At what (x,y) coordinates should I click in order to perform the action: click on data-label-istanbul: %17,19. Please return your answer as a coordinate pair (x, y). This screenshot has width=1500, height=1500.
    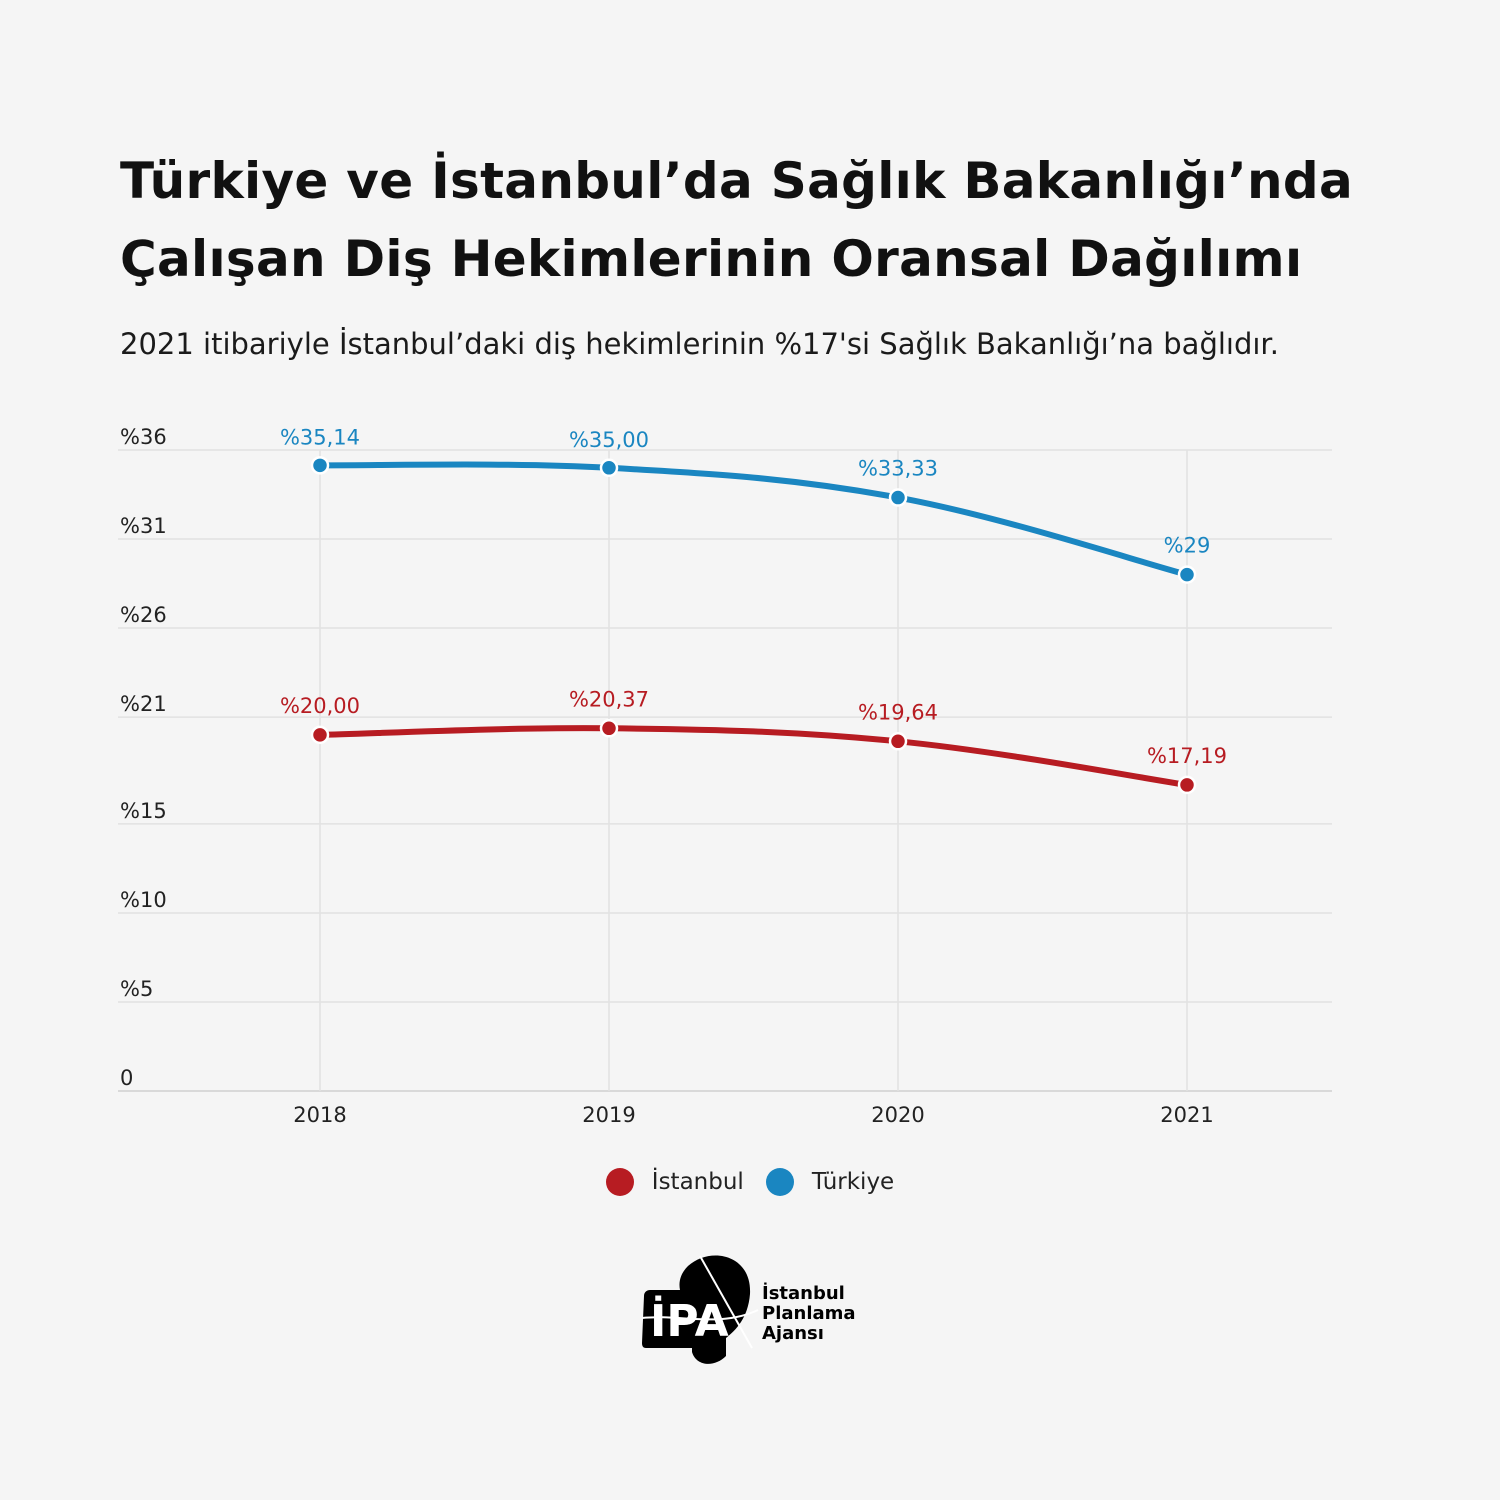
    Looking at the image, I should click on (1187, 756).